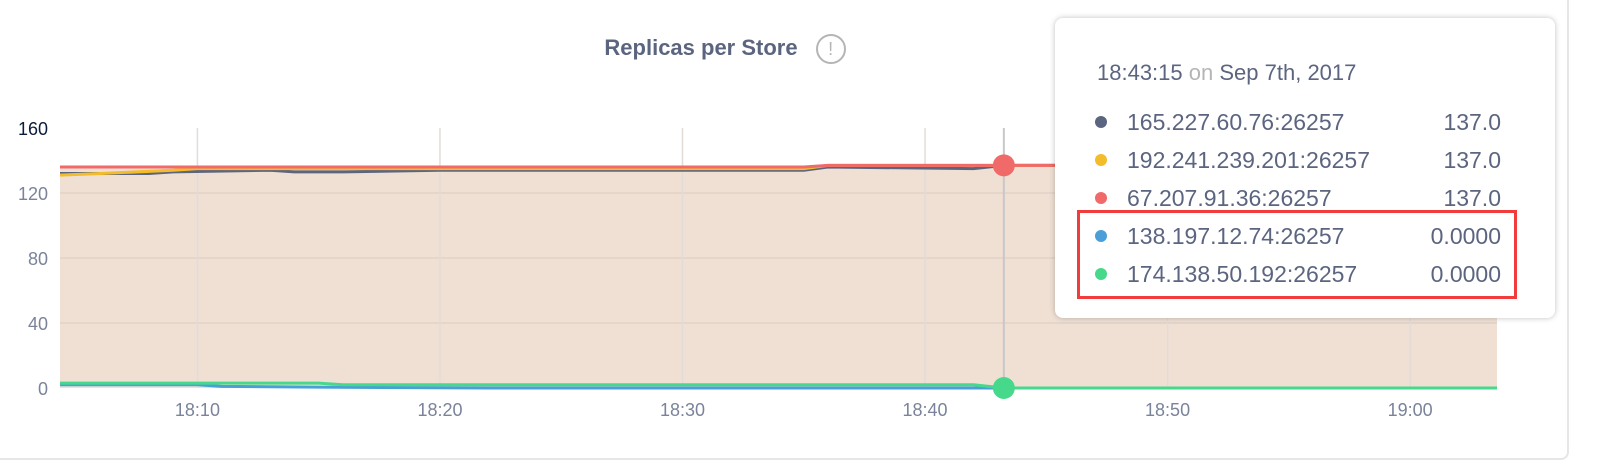  Describe the element at coordinates (38, 259) in the screenshot. I see `y-tick-label: 80` at that location.